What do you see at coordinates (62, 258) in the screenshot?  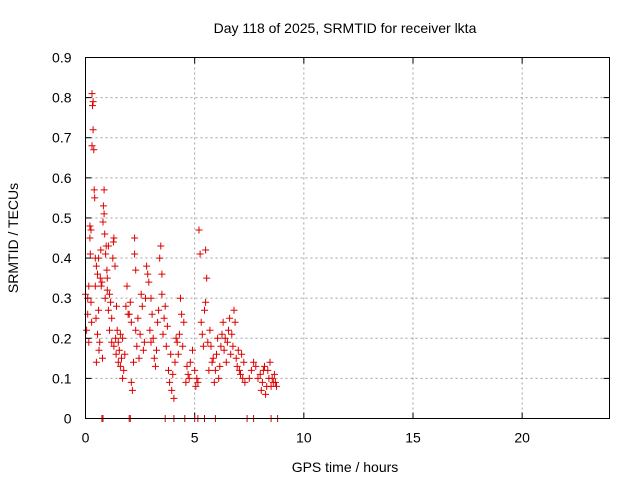 I see `y-tick-label: 0.4` at bounding box center [62, 258].